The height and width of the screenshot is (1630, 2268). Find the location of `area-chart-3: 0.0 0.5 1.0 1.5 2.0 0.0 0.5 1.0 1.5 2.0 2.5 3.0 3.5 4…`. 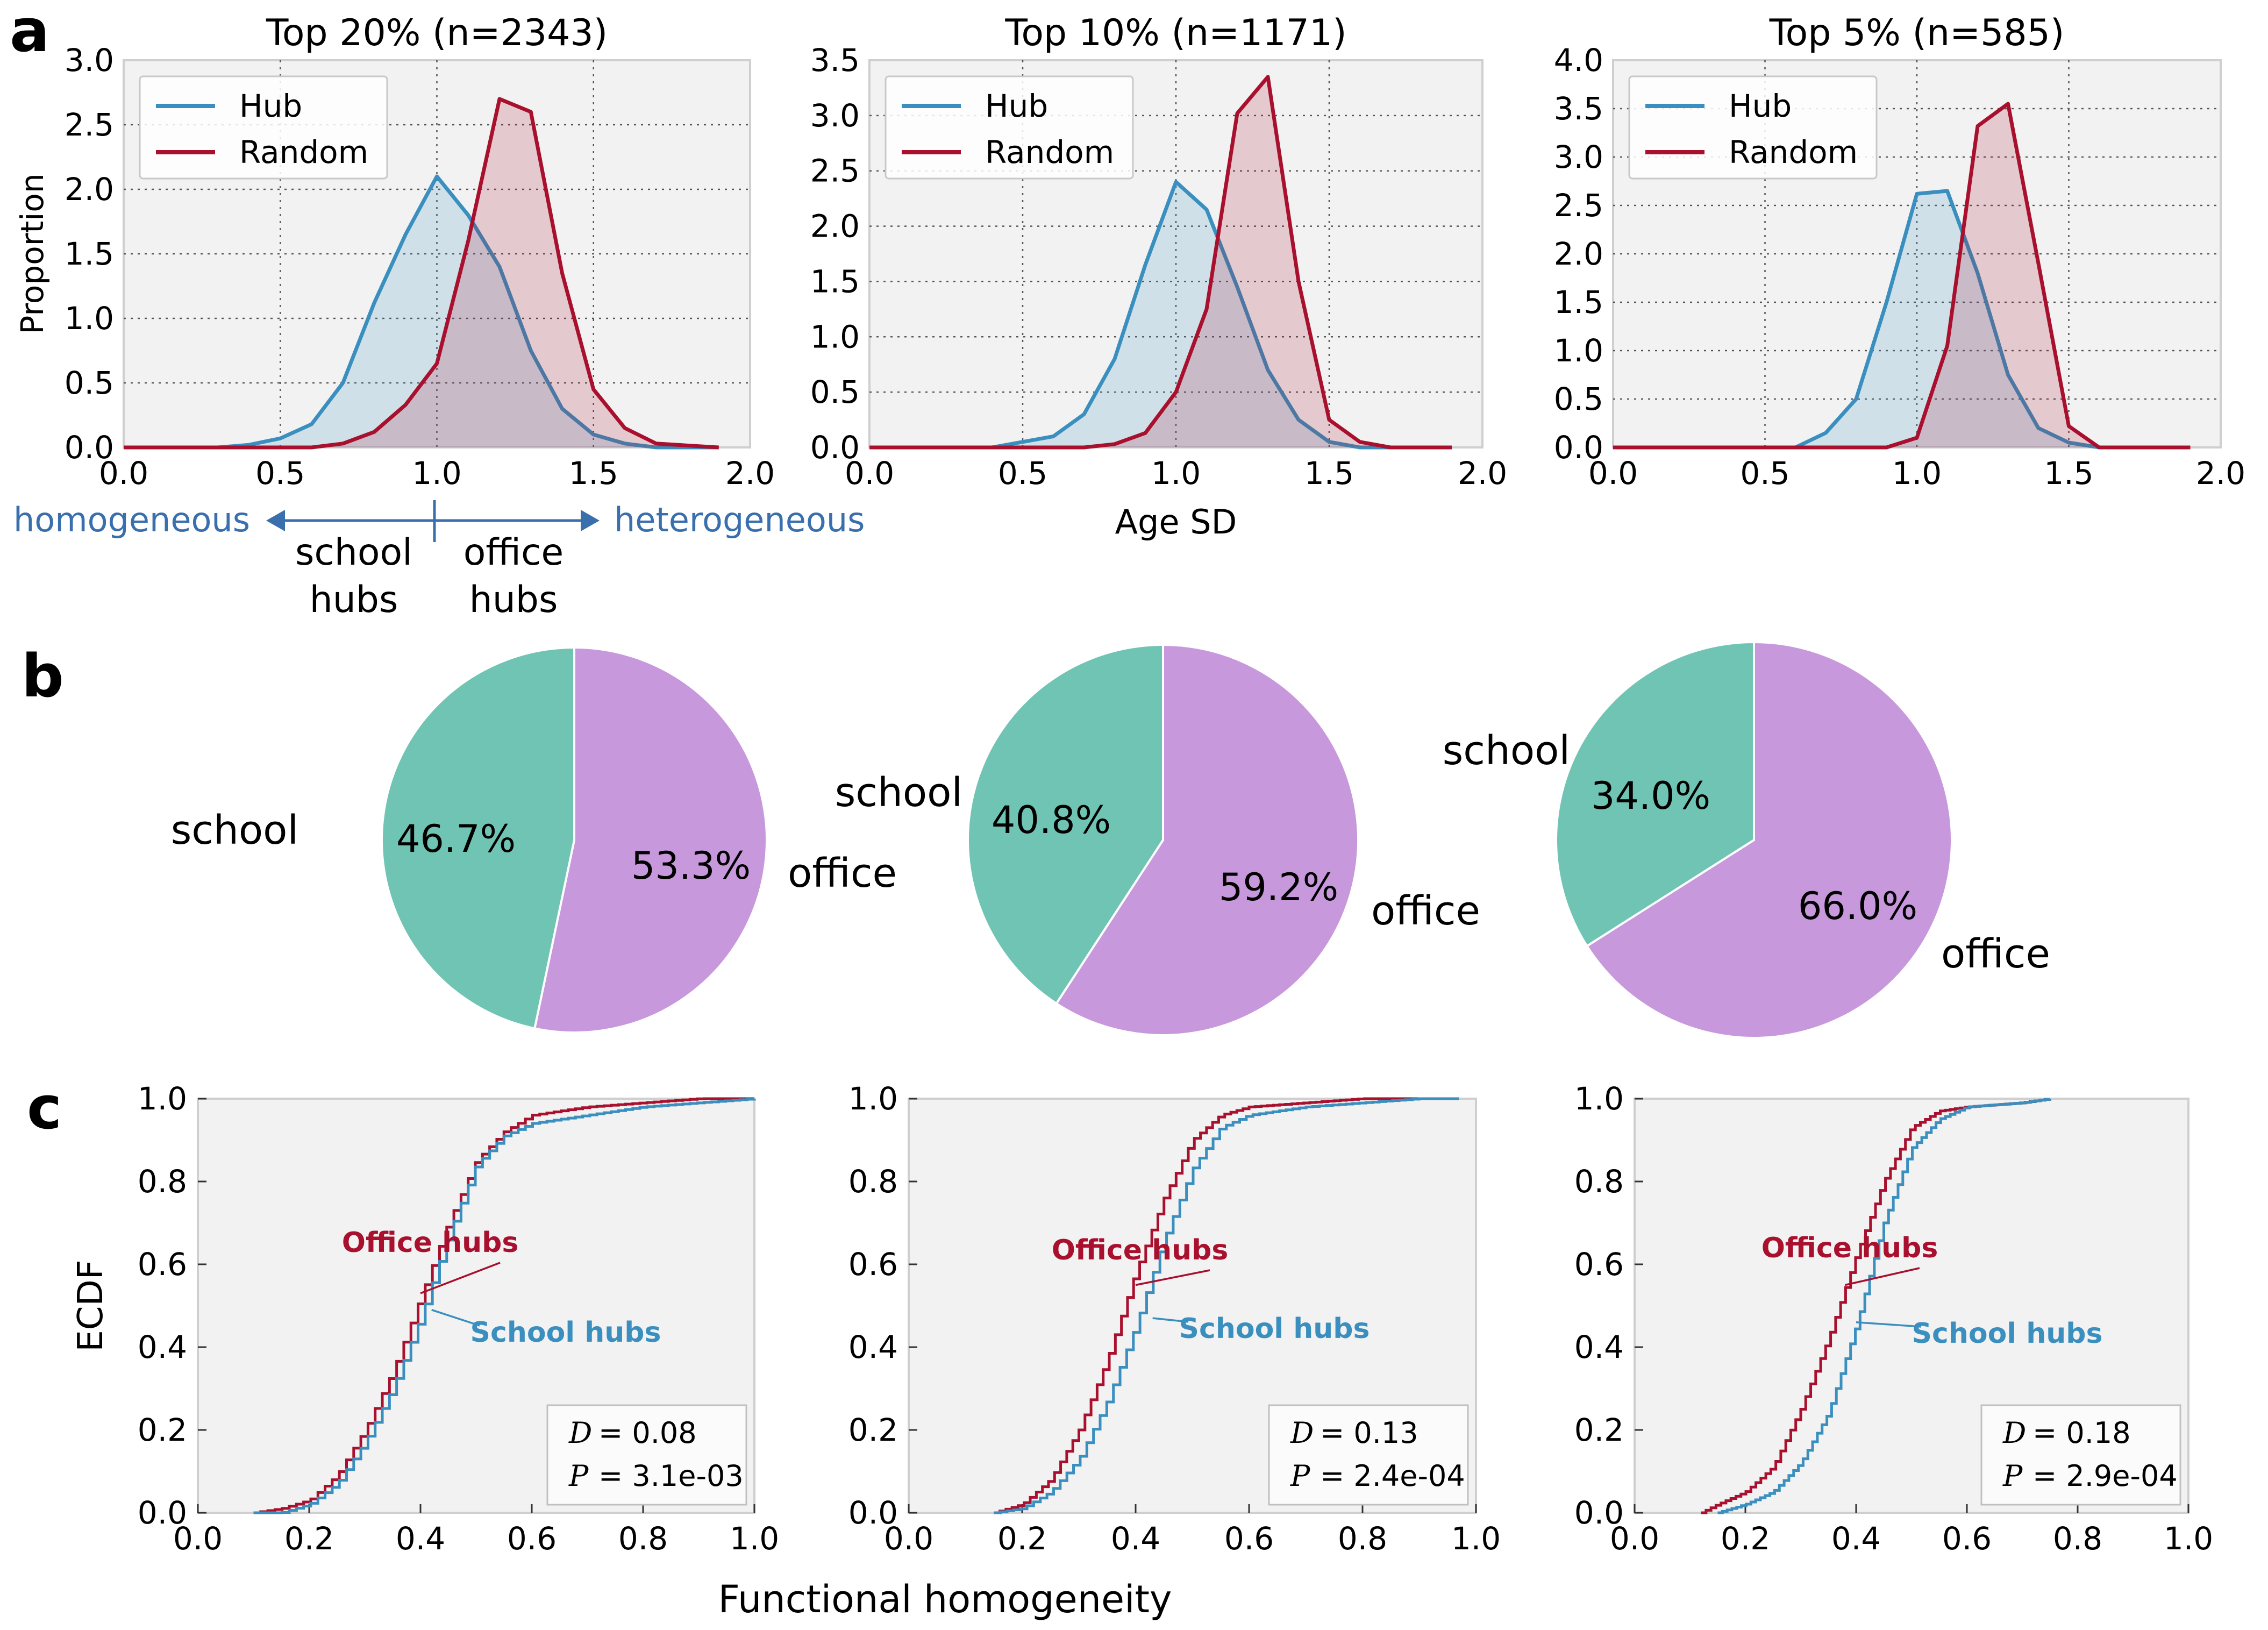

area-chart-3: 0.0 0.5 1.0 1.5 2.0 0.0 0.5 1.0 1.5 2.0 2.5 3.0 3.5 4… is located at coordinates (1899, 252).